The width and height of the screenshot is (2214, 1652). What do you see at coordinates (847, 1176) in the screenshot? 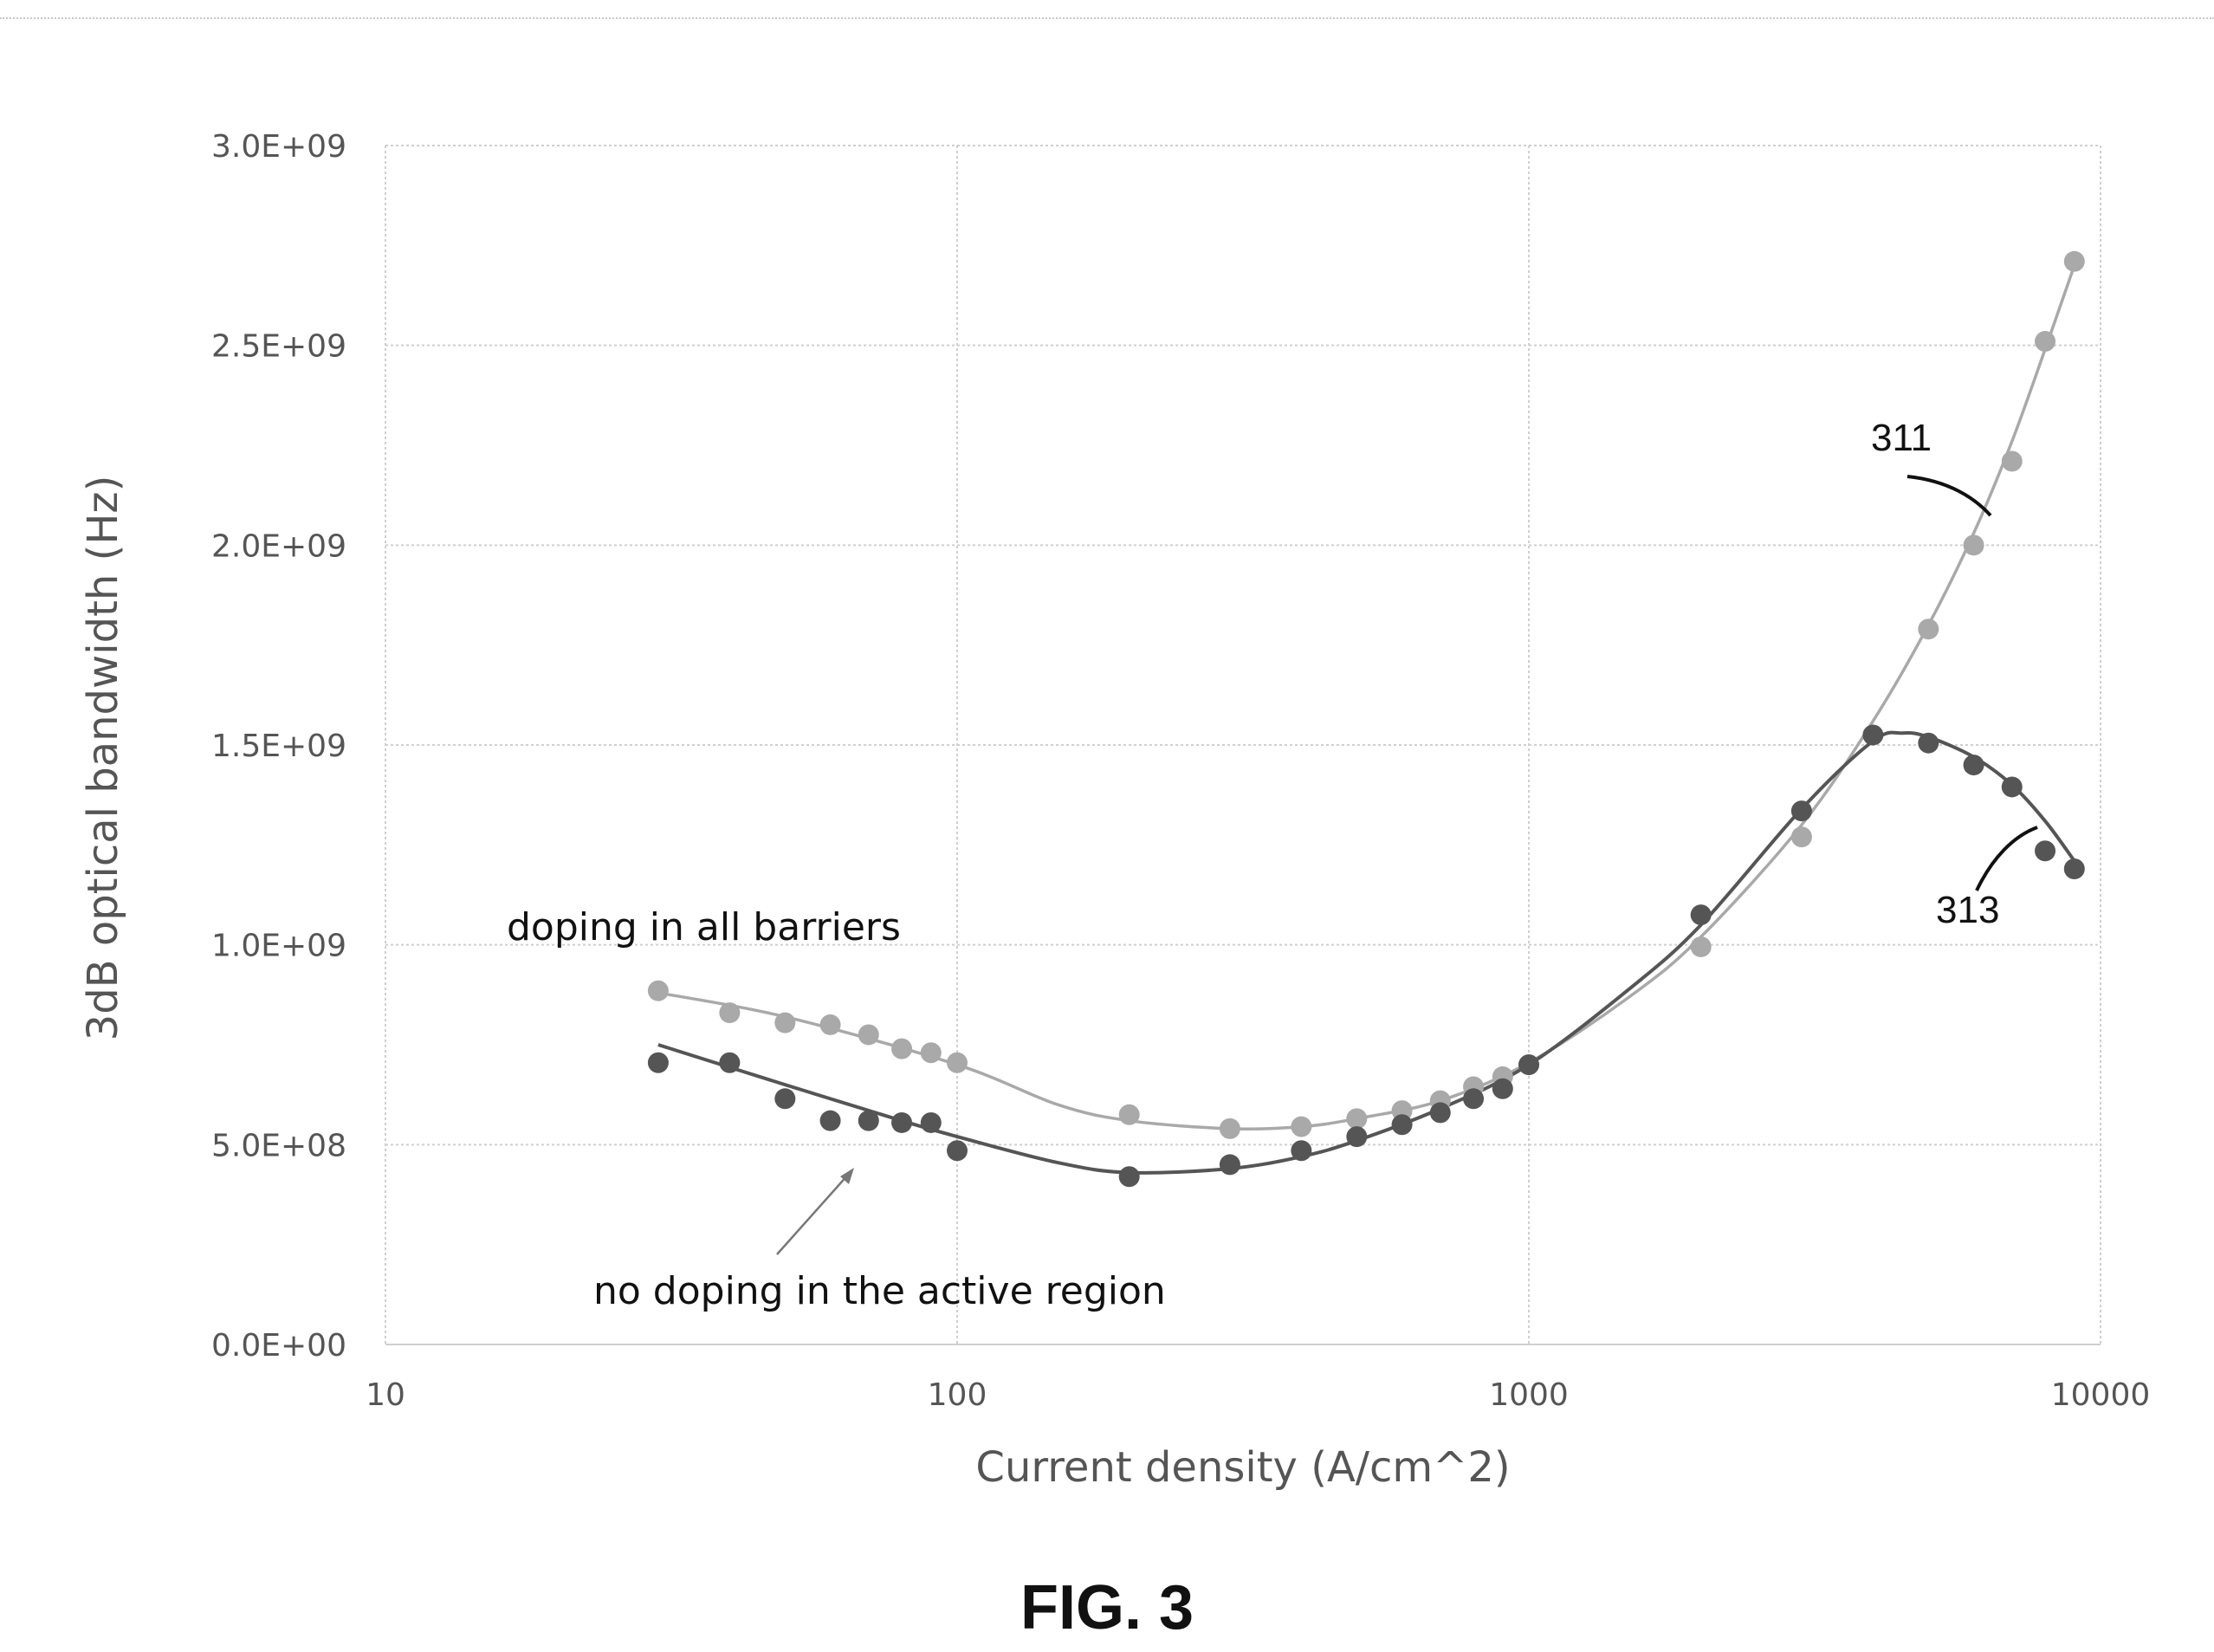
I see `no-doping-arrow-head` at bounding box center [847, 1176].